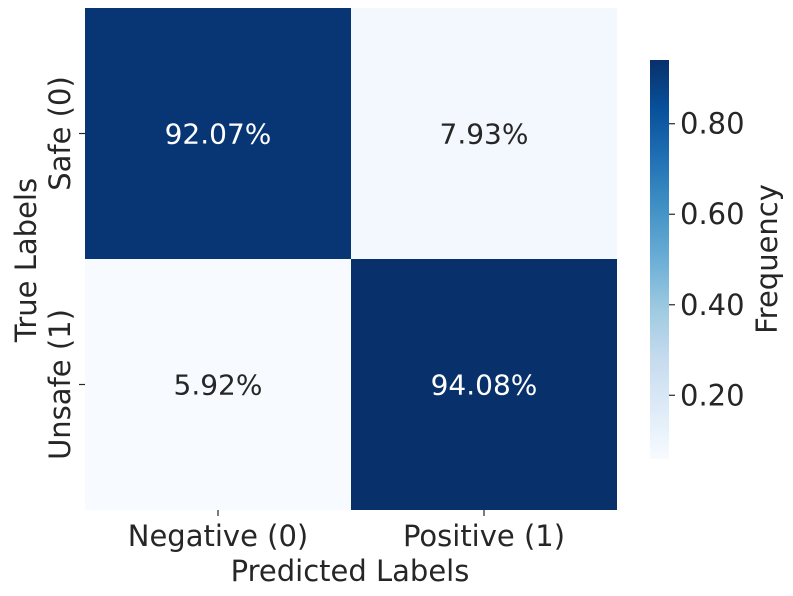  What do you see at coordinates (707, 259) in the screenshot?
I see `colorbar-ticks: 0.20 0.40 0.60 0.80` at bounding box center [707, 259].